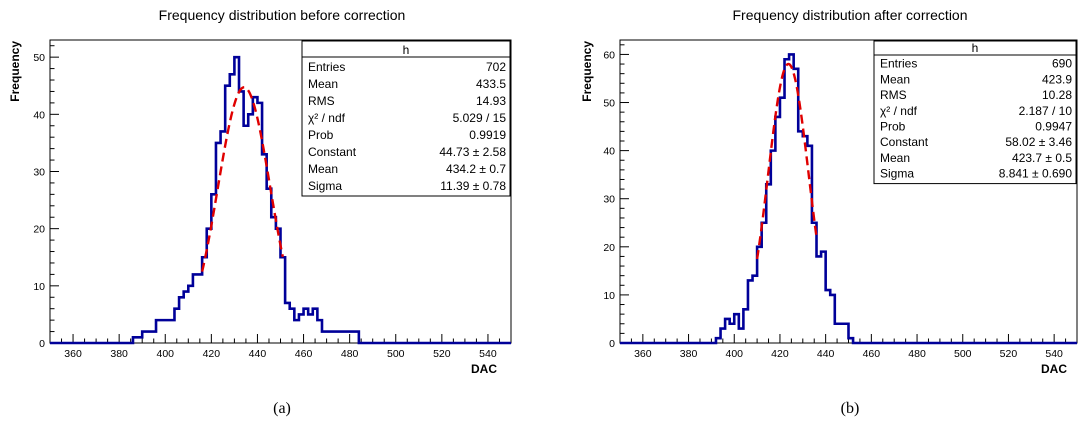  Describe the element at coordinates (476, 169) in the screenshot. I see `stats-value: 434.2 ± 0.7` at that location.